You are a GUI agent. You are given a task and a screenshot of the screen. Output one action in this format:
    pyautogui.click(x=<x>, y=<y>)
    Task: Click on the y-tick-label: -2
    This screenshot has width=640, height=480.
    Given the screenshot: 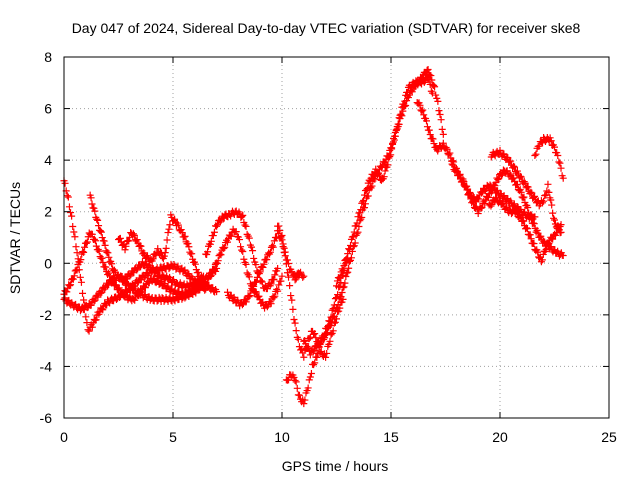 What is the action you would take?
    pyautogui.click(x=46, y=315)
    